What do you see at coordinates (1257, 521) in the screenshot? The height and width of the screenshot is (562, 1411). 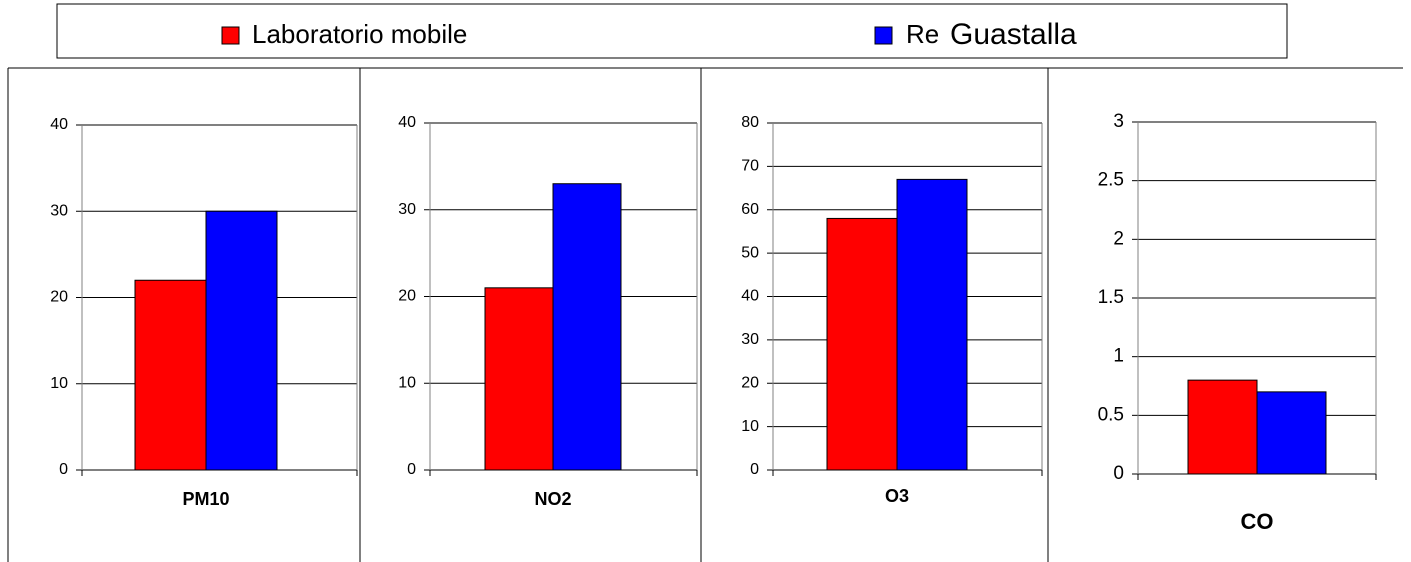 I see `category-label: CO` at bounding box center [1257, 521].